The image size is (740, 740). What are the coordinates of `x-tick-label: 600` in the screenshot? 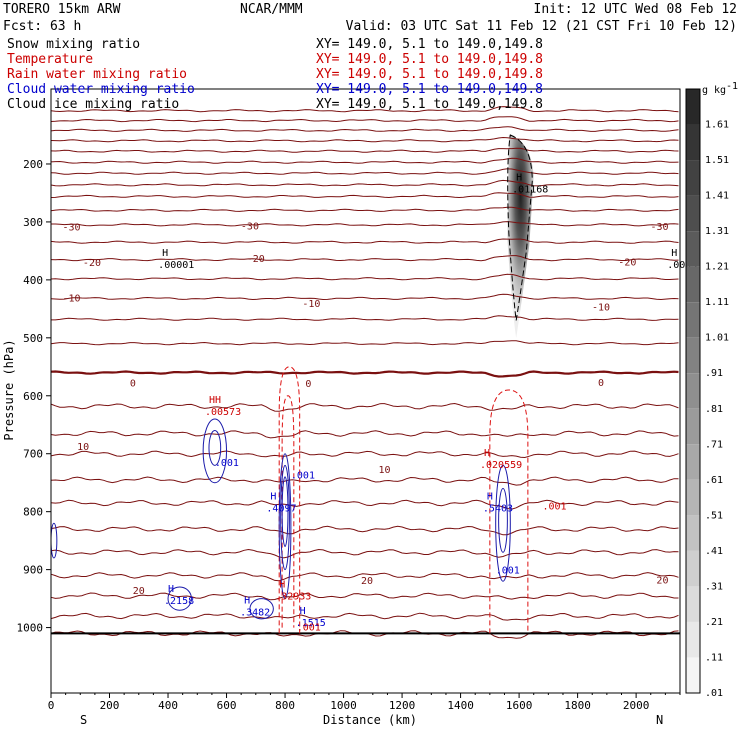 It's located at (227, 705).